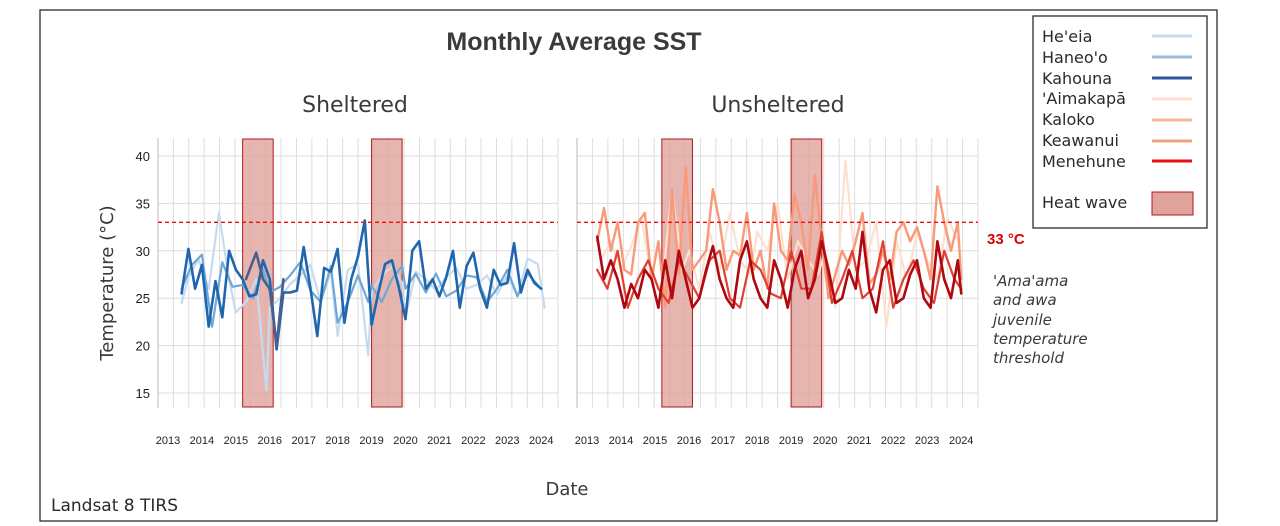 This screenshot has width=1280, height=526. I want to click on chart-title: Monthly Average SST, so click(573, 42).